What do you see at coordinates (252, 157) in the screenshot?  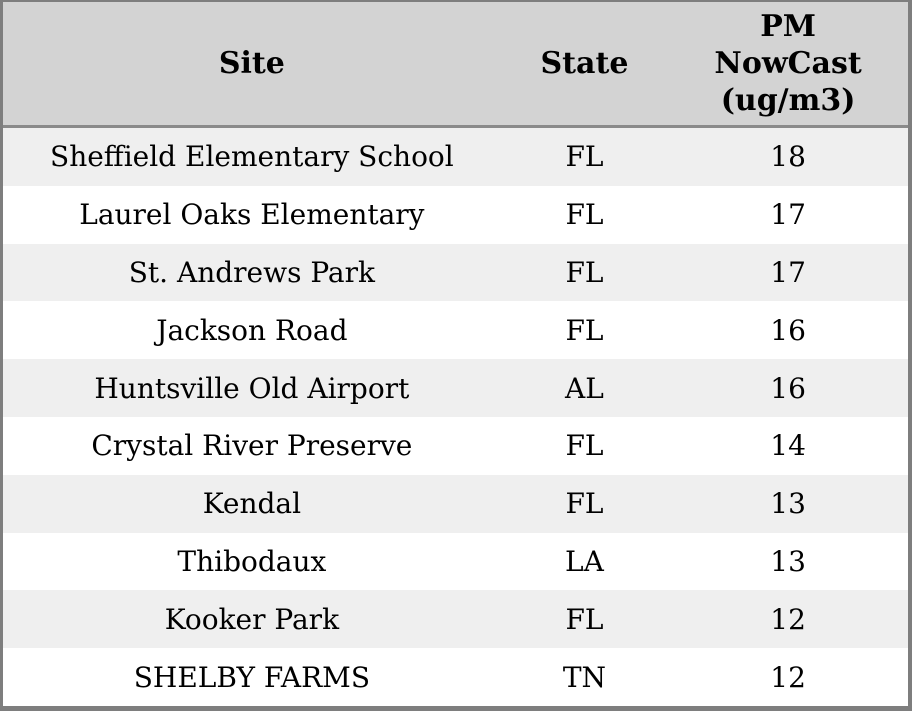 I see `site-cell: Sheffield Elementary School` at bounding box center [252, 157].